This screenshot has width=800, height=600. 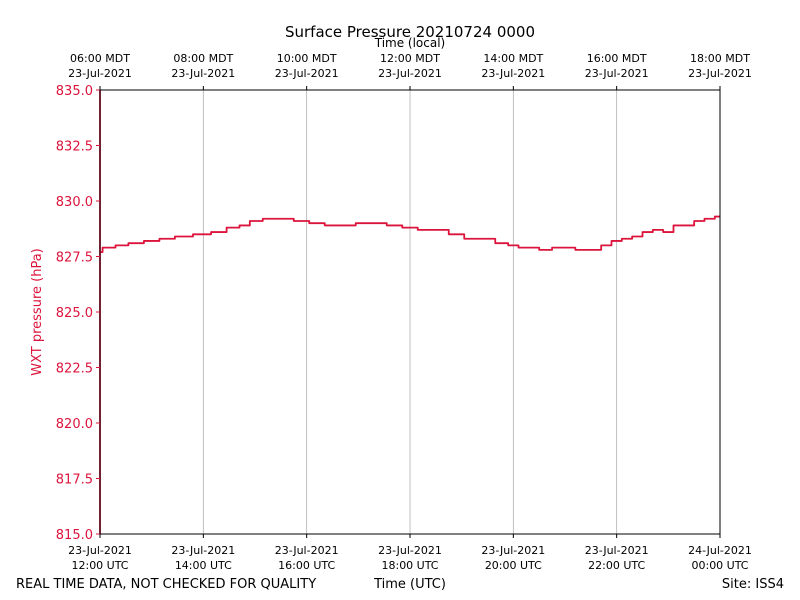 What do you see at coordinates (74, 147) in the screenshot?
I see `y-tick-label: 832.5` at bounding box center [74, 147].